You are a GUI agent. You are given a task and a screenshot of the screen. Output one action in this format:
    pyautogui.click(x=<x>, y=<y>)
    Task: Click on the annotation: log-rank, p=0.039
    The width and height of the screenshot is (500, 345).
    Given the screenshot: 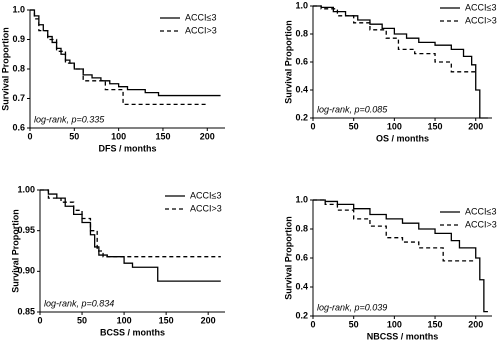 What is the action you would take?
    pyautogui.click(x=352, y=307)
    